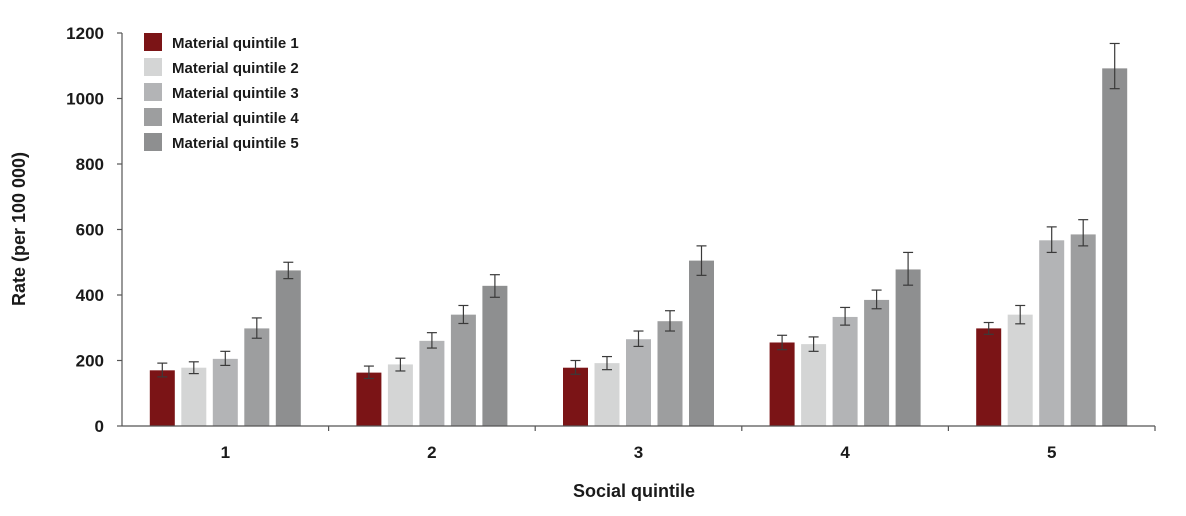 The height and width of the screenshot is (516, 1186). I want to click on legend-label: Material quintile 3, so click(235, 93).